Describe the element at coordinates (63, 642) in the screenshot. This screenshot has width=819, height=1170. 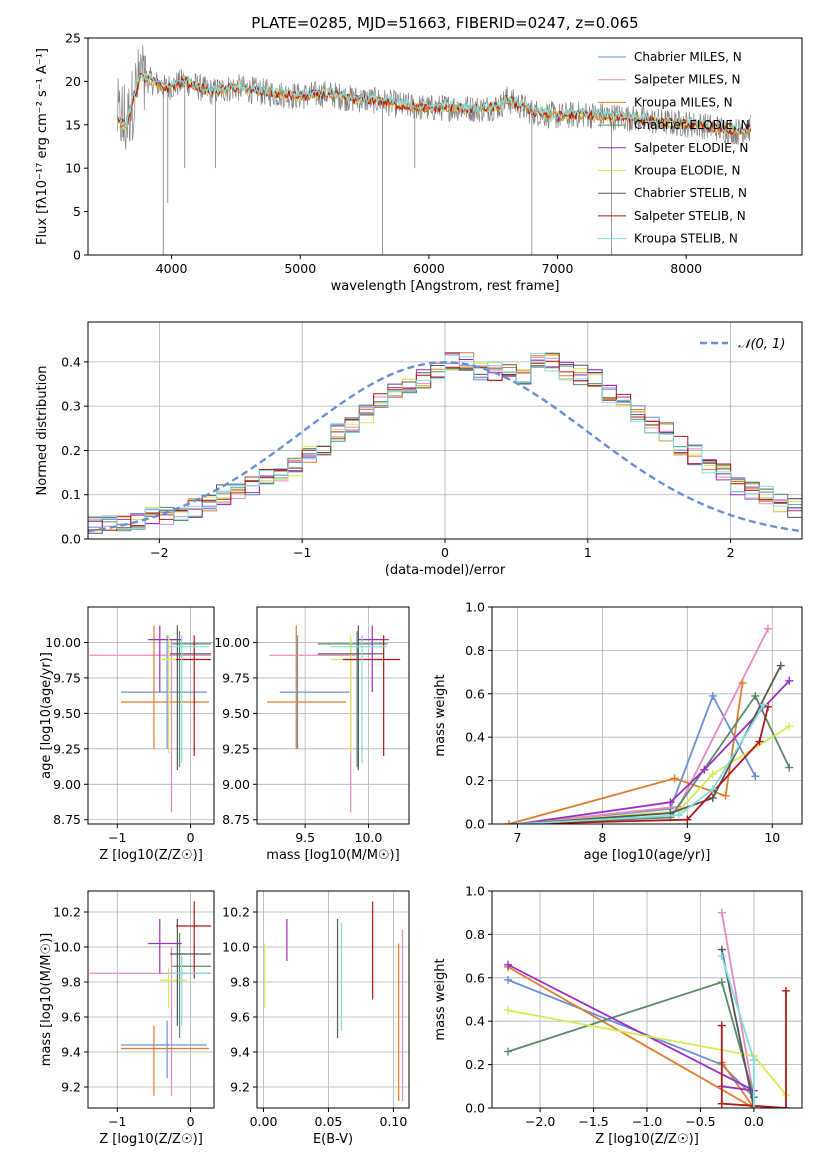
I see `y-tick-label: 10.00` at that location.